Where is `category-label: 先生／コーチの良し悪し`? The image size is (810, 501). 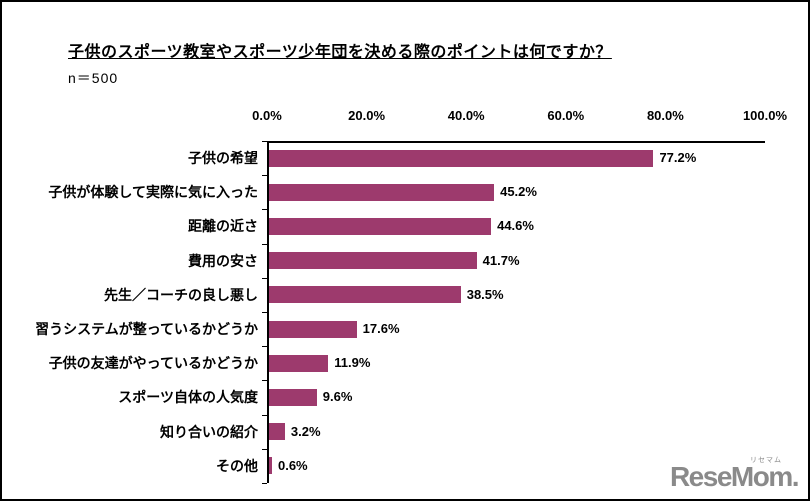
category-label: 先生／コーチの良し悪し is located at coordinates (181, 294).